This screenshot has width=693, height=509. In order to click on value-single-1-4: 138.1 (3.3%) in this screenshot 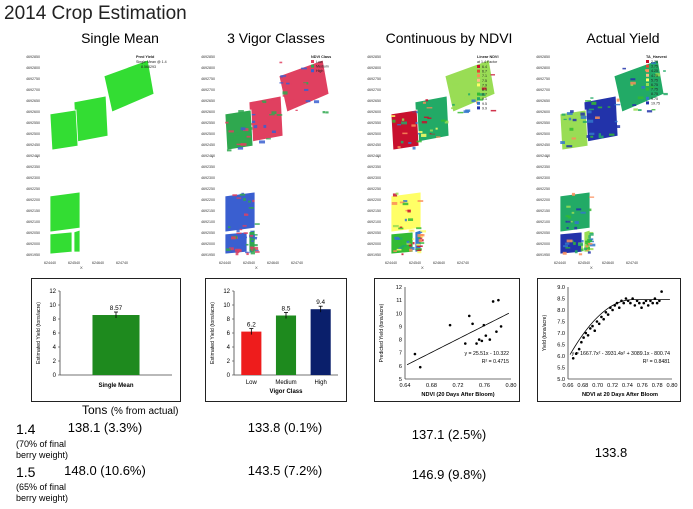, I will do `click(105, 427)`.